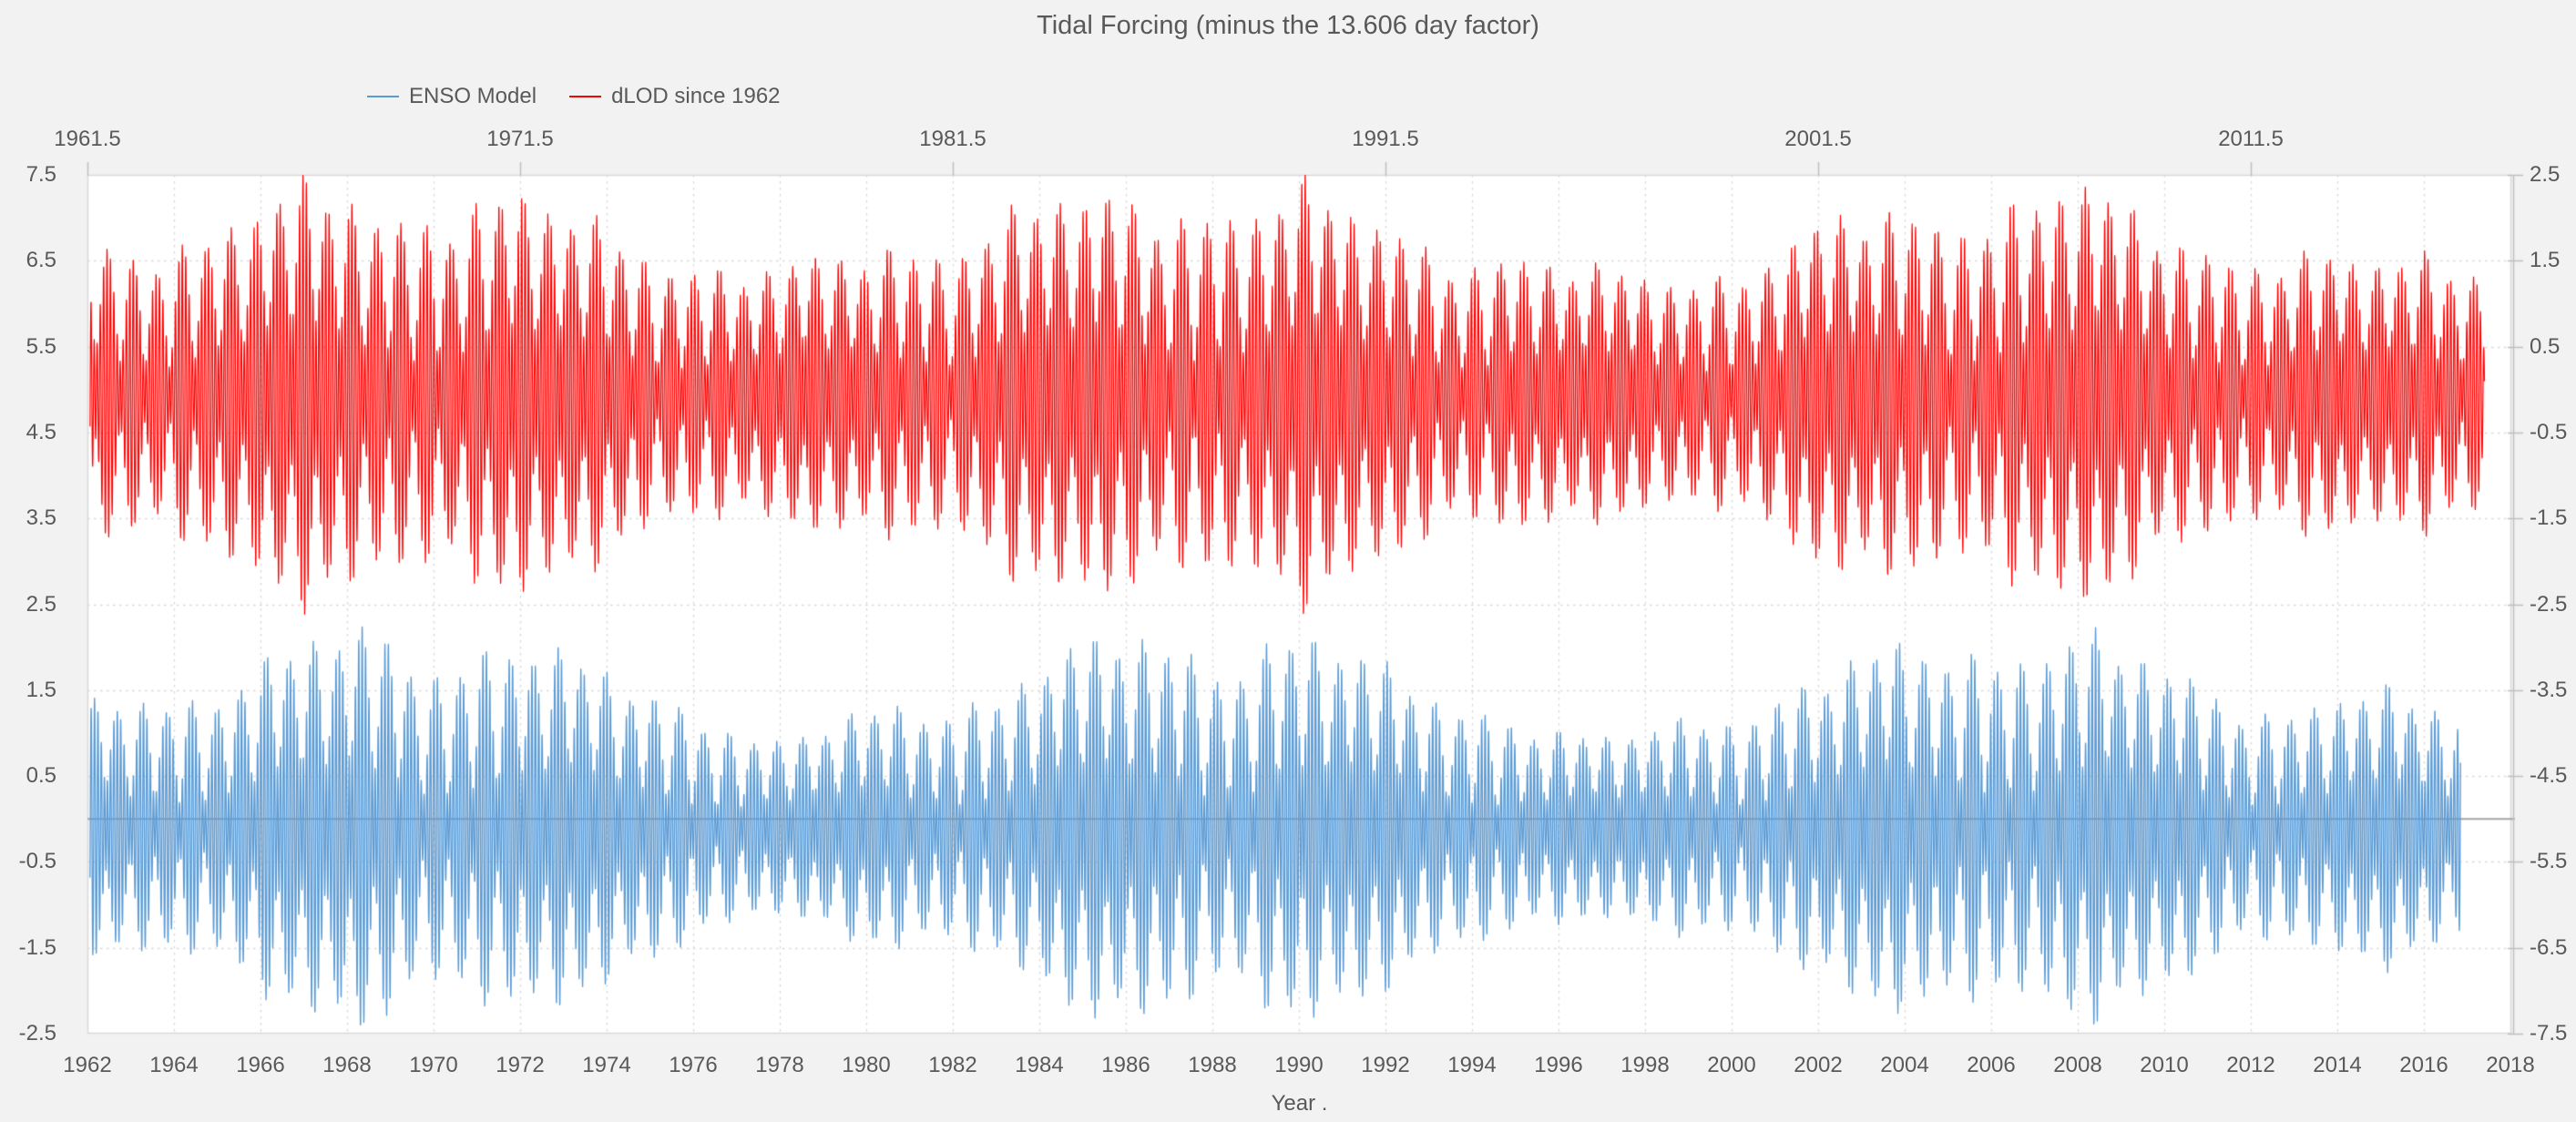  I want to click on bottom-axis-tick-label: 2014, so click(2337, 1065).